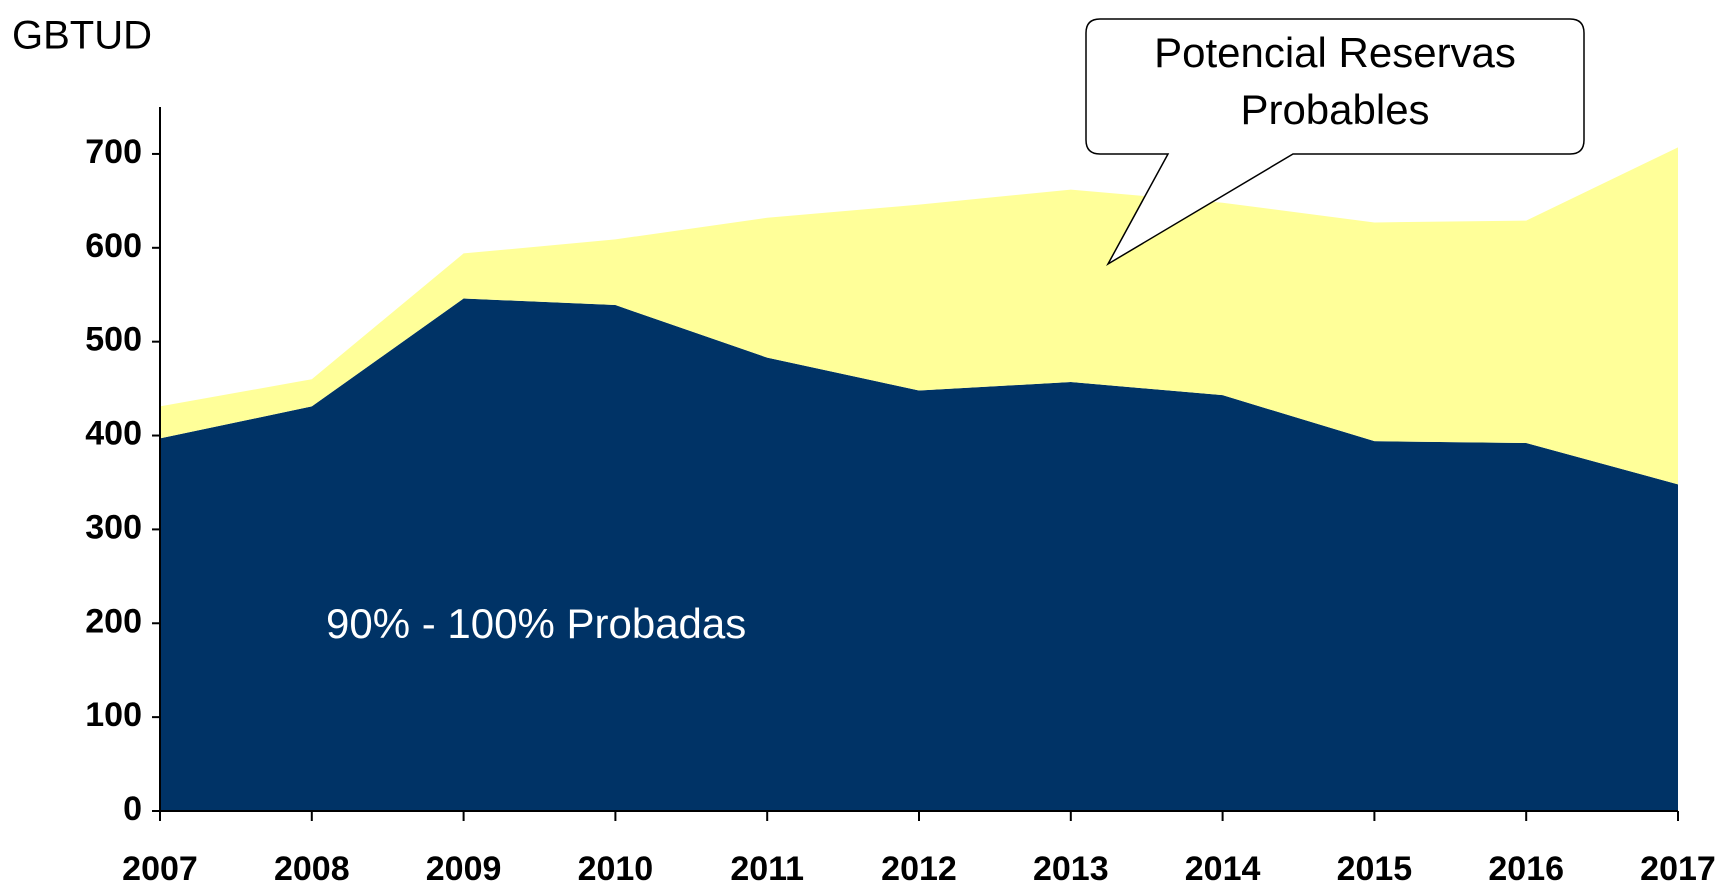 This screenshot has height=887, width=1726. Describe the element at coordinates (113, 246) in the screenshot. I see `y-tick-label: 600` at that location.